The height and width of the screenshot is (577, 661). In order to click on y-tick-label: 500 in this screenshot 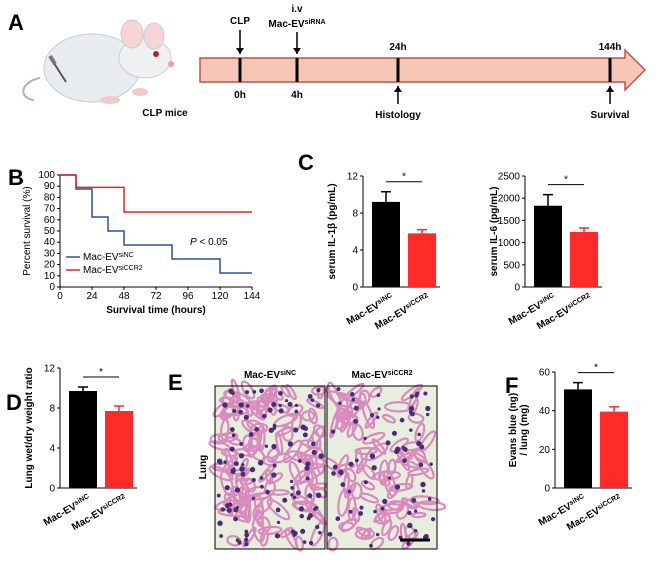, I will do `click(511, 265)`.